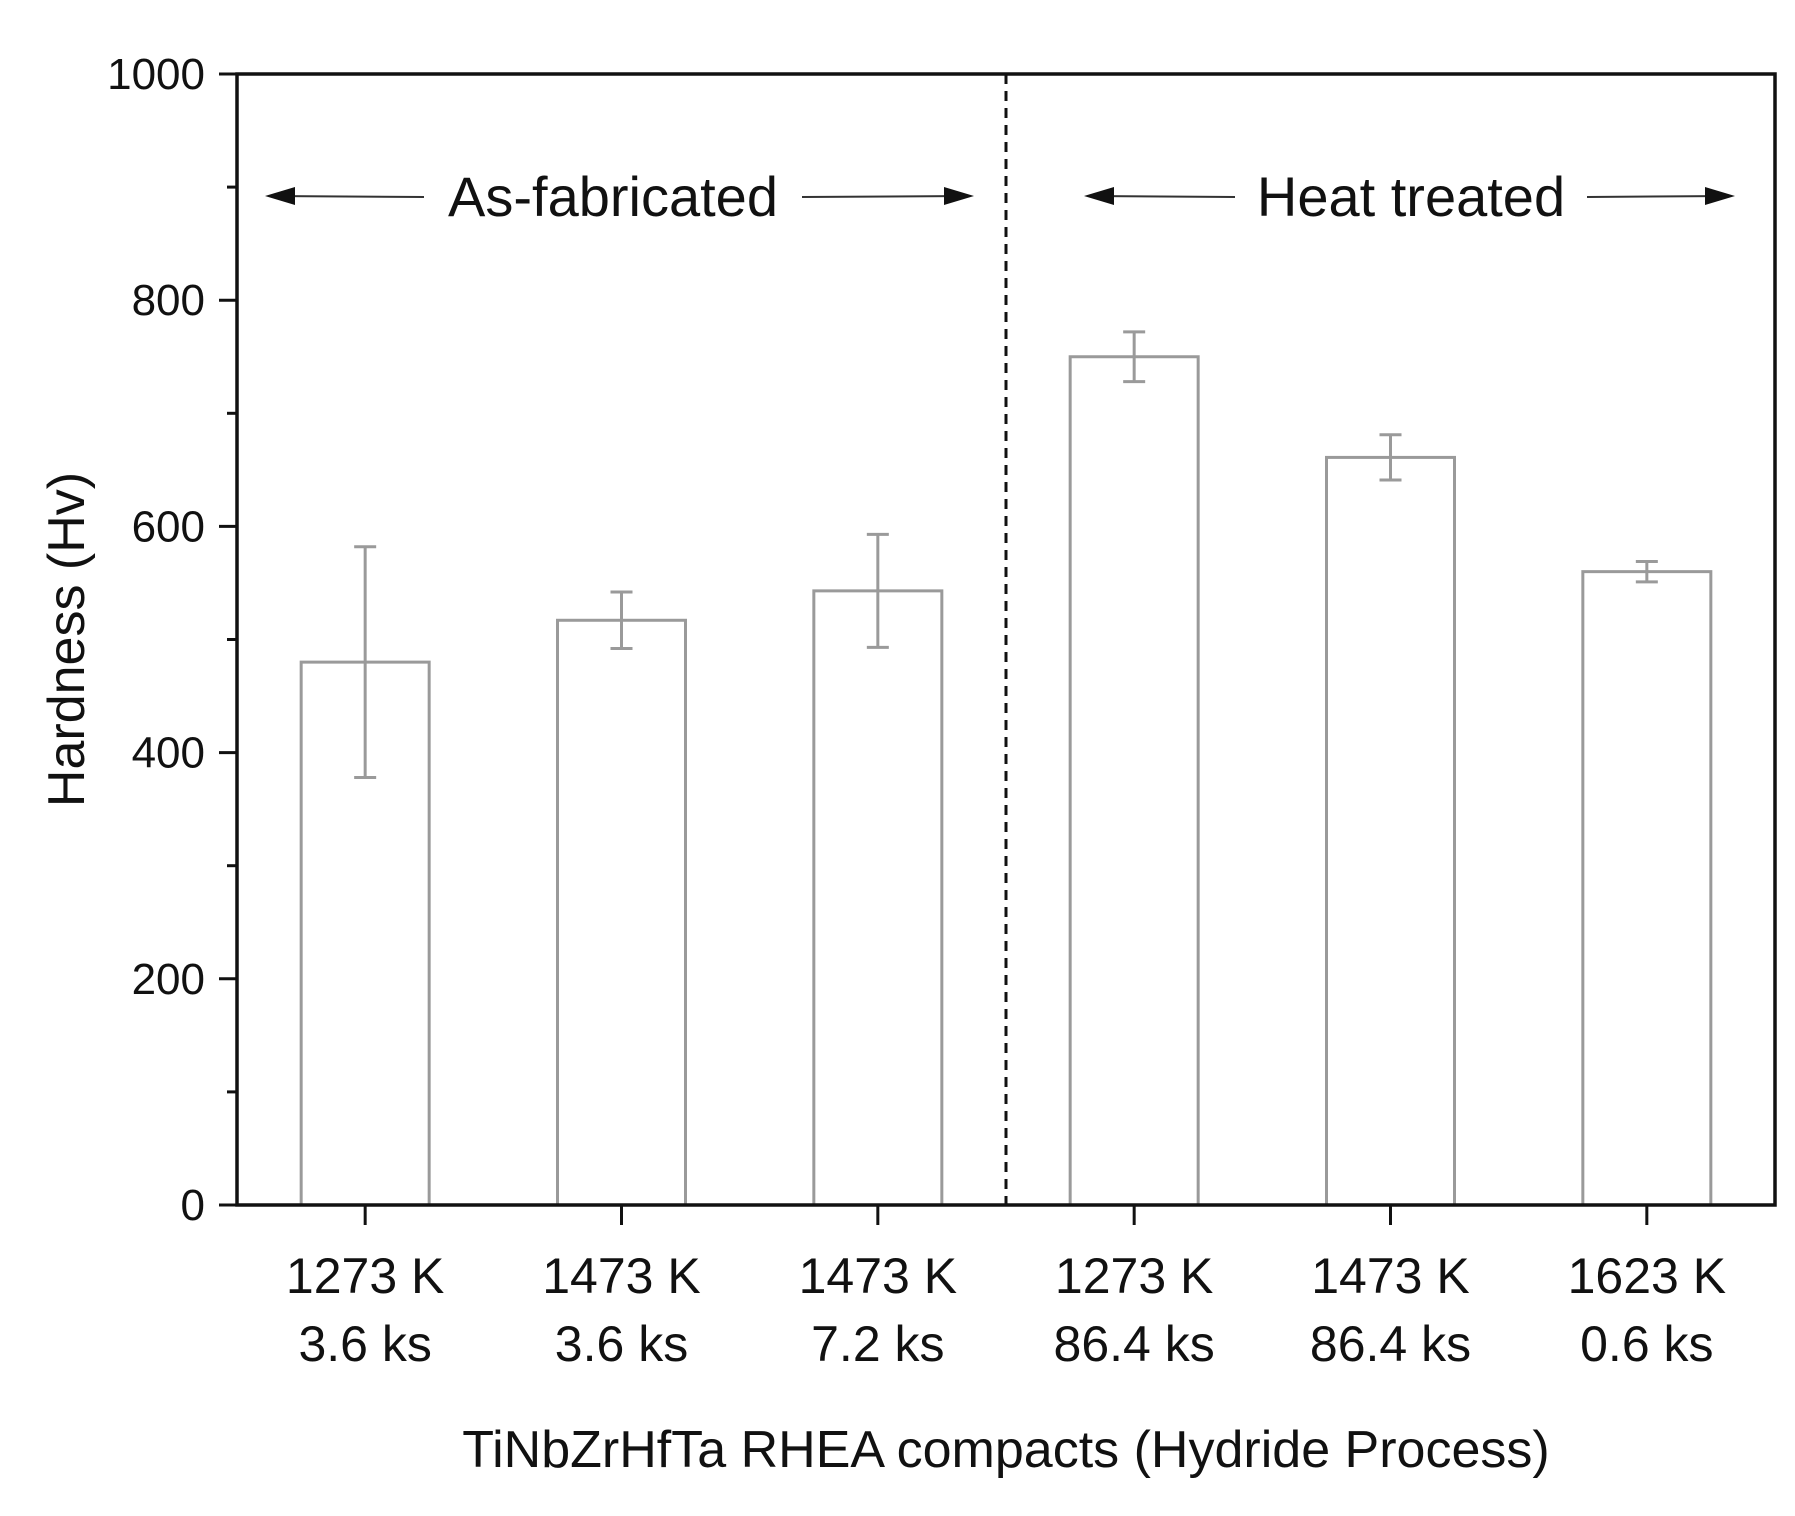 Image resolution: width=1795 pixels, height=1516 pixels. I want to click on x-category-label-3-line1: 1273 K, so click(1134, 1276).